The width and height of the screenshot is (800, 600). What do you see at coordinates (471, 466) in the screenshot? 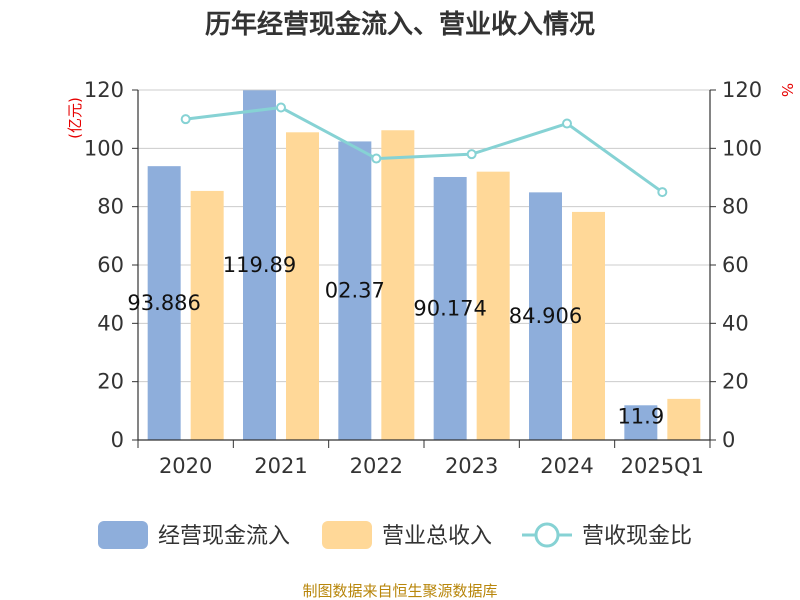
I see `x-tick-label: 2023` at bounding box center [471, 466].